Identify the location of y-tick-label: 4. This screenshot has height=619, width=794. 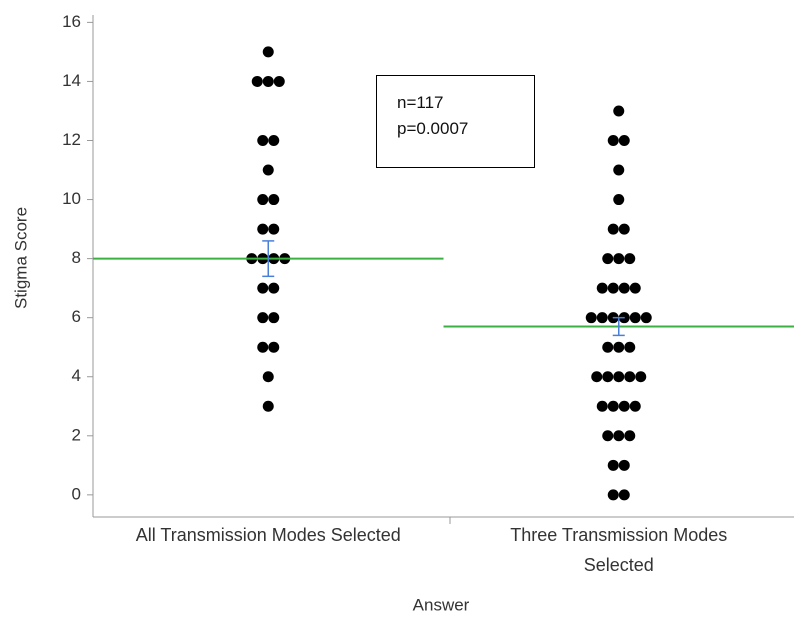
(76, 375).